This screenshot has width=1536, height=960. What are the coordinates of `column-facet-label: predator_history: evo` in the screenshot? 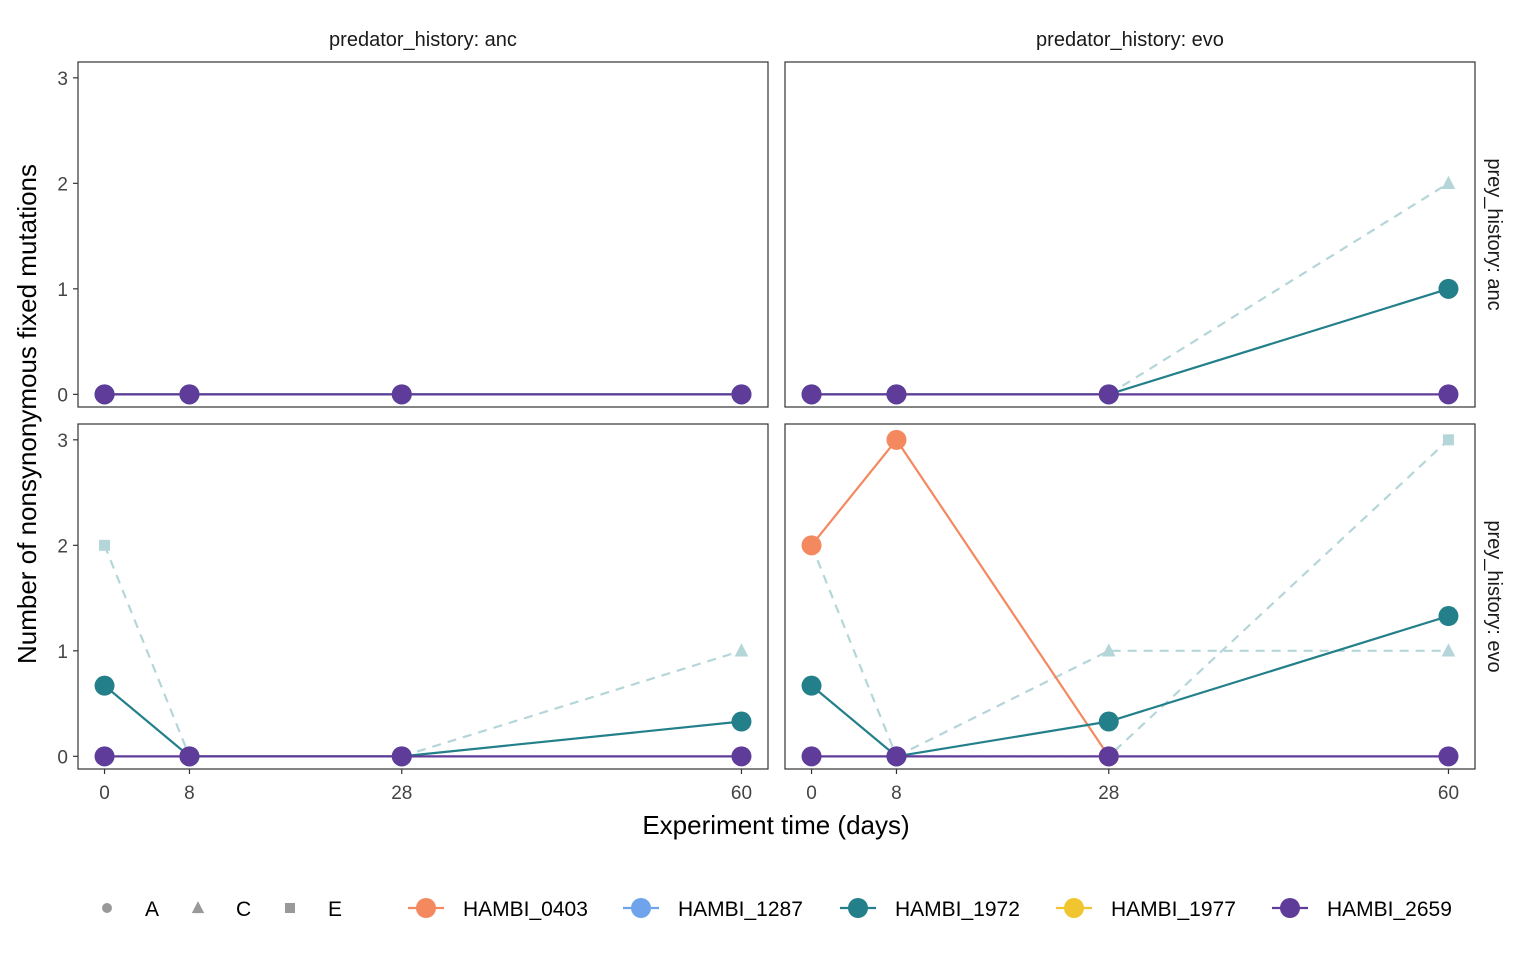 It's located at (1130, 40).